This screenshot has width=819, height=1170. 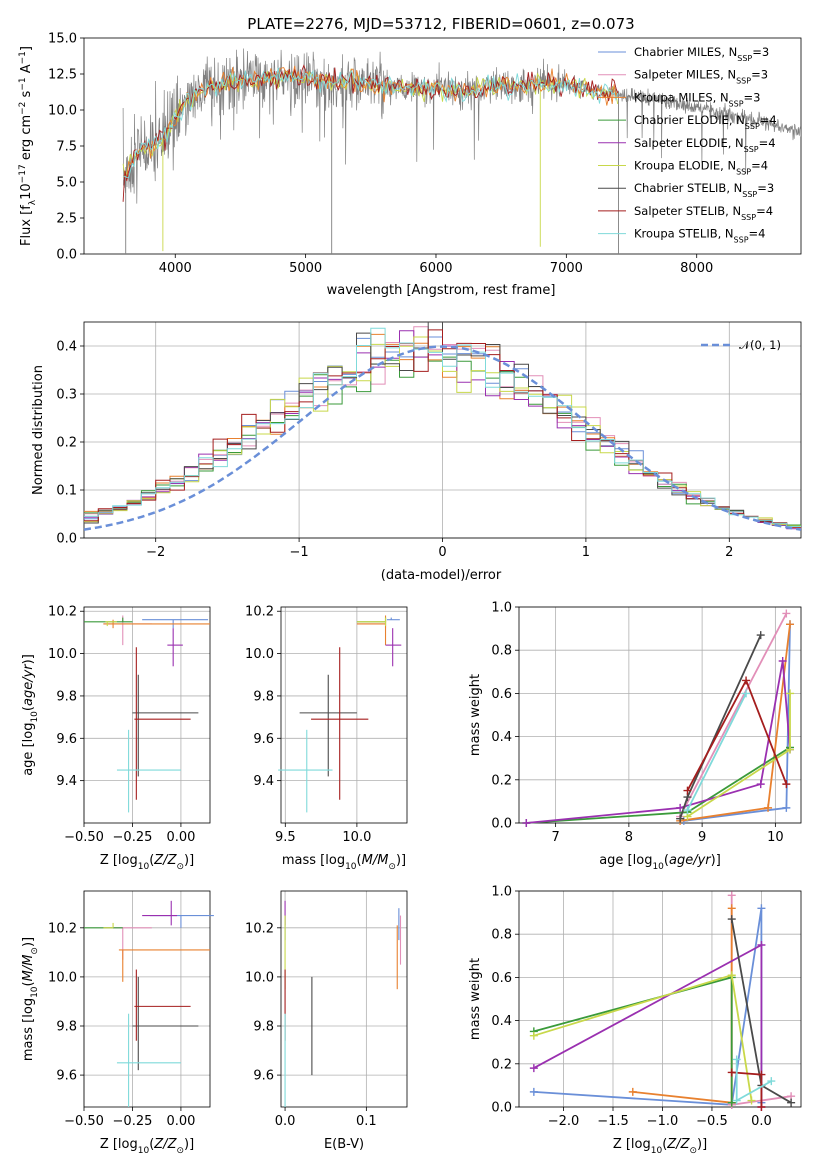 What do you see at coordinates (356, 837) in the screenshot?
I see `x-tick-label: 10.0` at bounding box center [356, 837].